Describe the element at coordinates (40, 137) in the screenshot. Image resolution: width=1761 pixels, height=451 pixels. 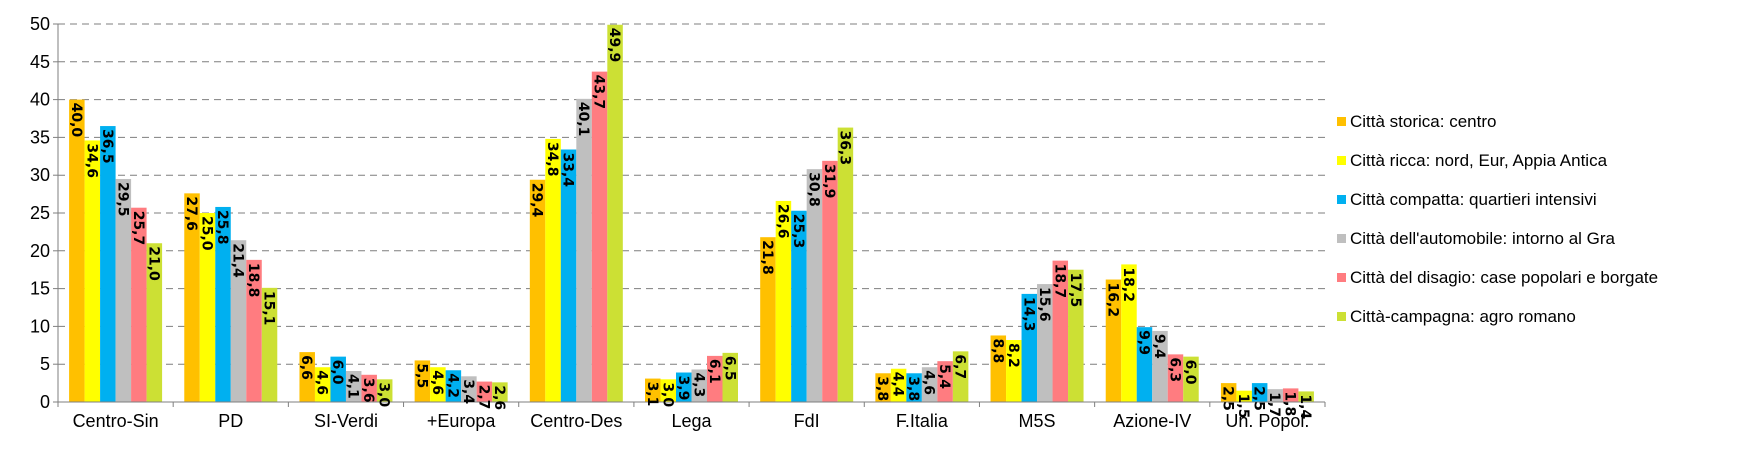
I see `y-tick-label: 35` at that location.